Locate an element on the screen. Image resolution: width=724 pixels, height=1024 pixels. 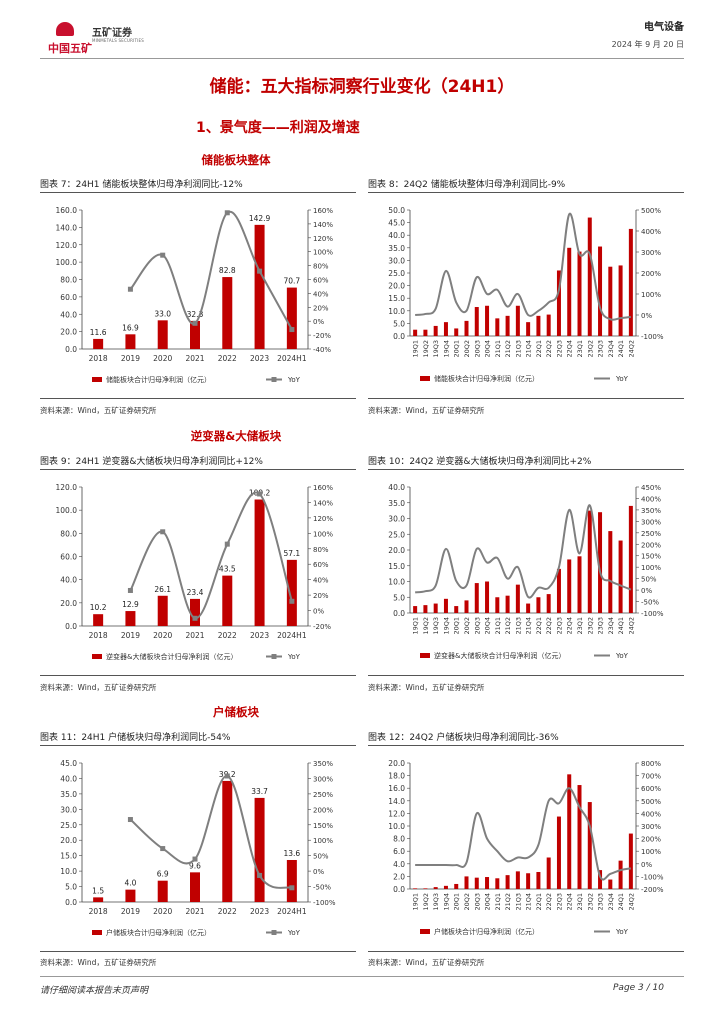
x-tick-label: 2020 is located at coordinates (162, 911).